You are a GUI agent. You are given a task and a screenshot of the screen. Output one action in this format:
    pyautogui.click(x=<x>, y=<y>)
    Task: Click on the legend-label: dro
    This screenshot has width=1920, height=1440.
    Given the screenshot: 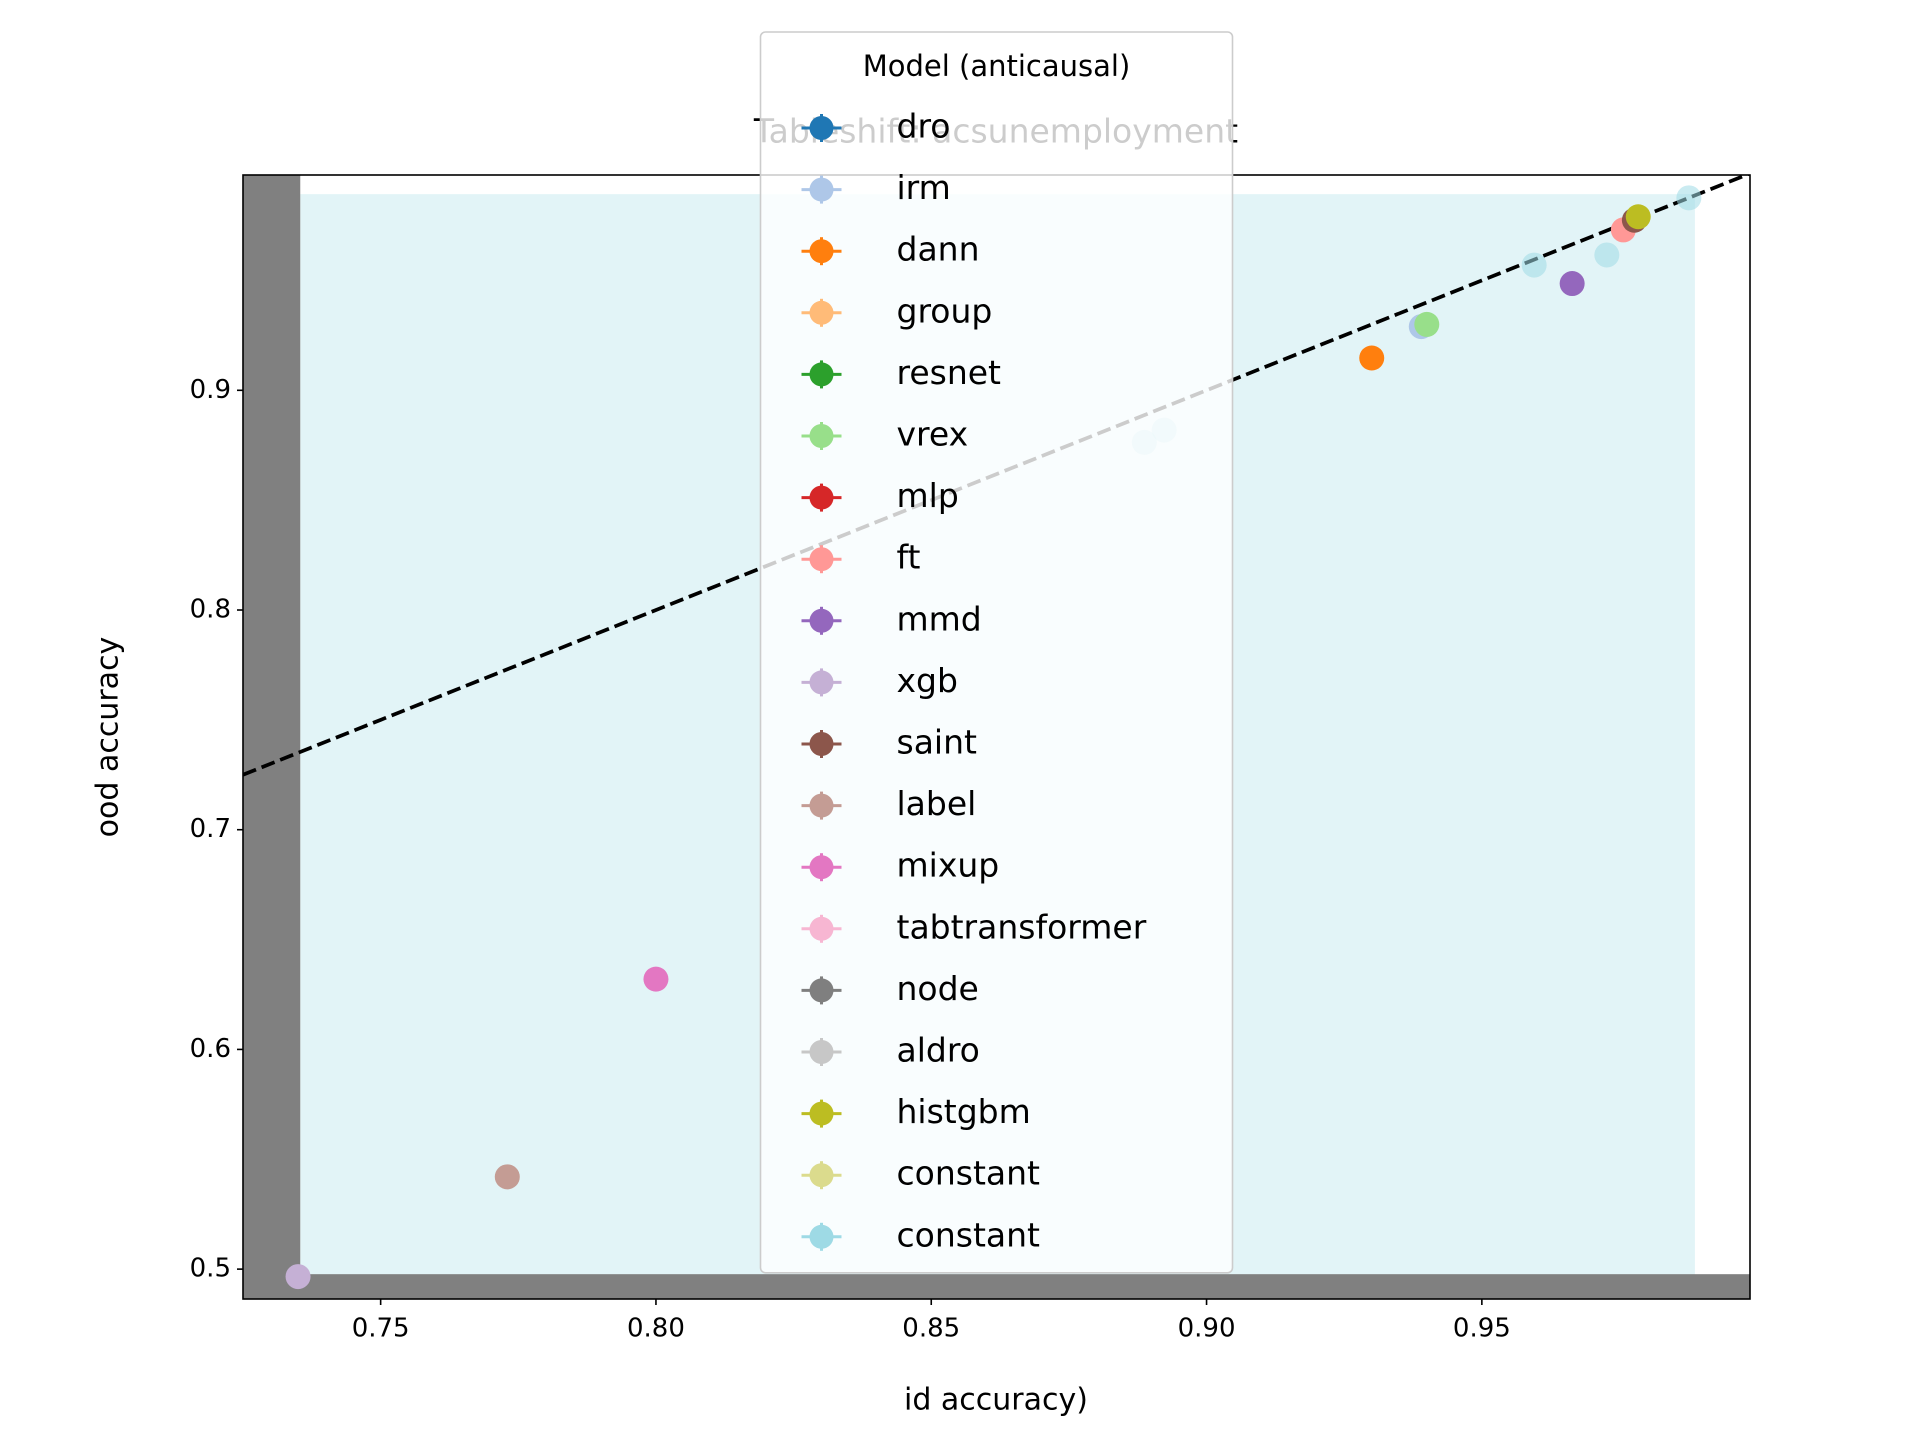 What is the action you would take?
    pyautogui.click(x=924, y=126)
    